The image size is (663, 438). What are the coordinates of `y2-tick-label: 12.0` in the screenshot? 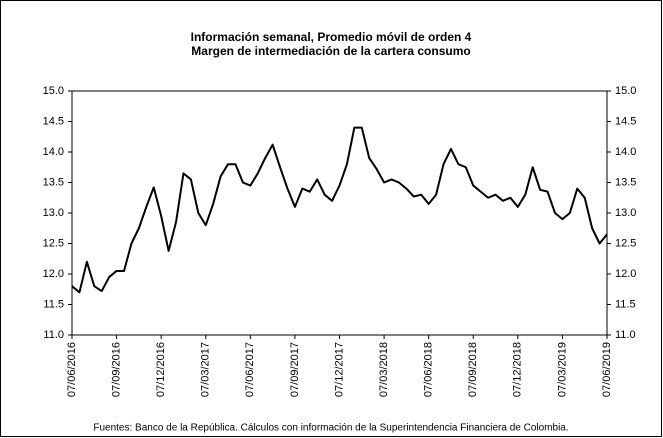 It's located at (625, 274).